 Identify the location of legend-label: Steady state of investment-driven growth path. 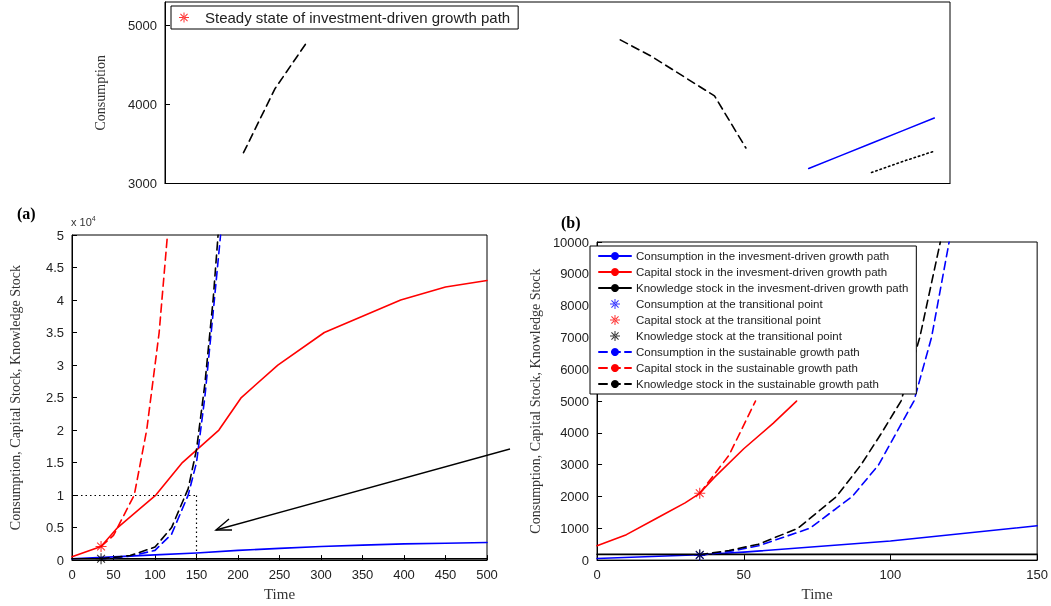
(358, 17).